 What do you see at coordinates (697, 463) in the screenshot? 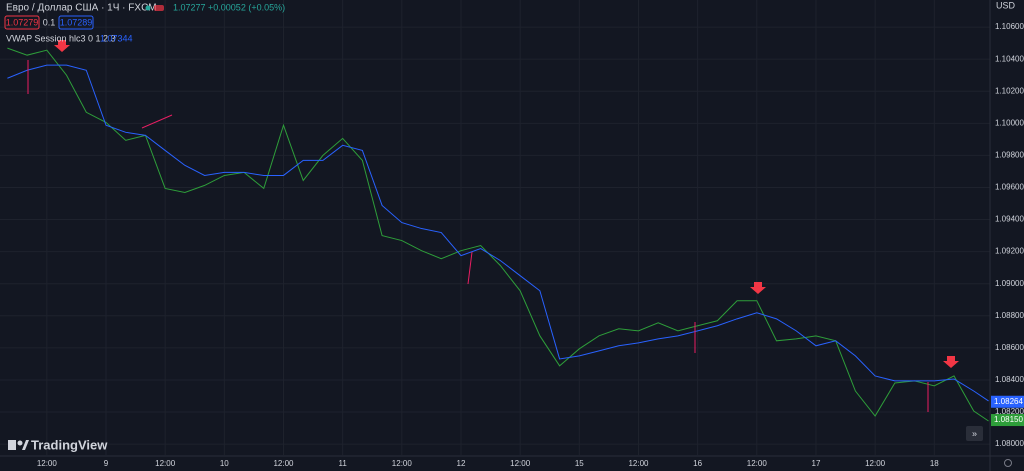
I see `x-tick-label: 16` at bounding box center [697, 463].